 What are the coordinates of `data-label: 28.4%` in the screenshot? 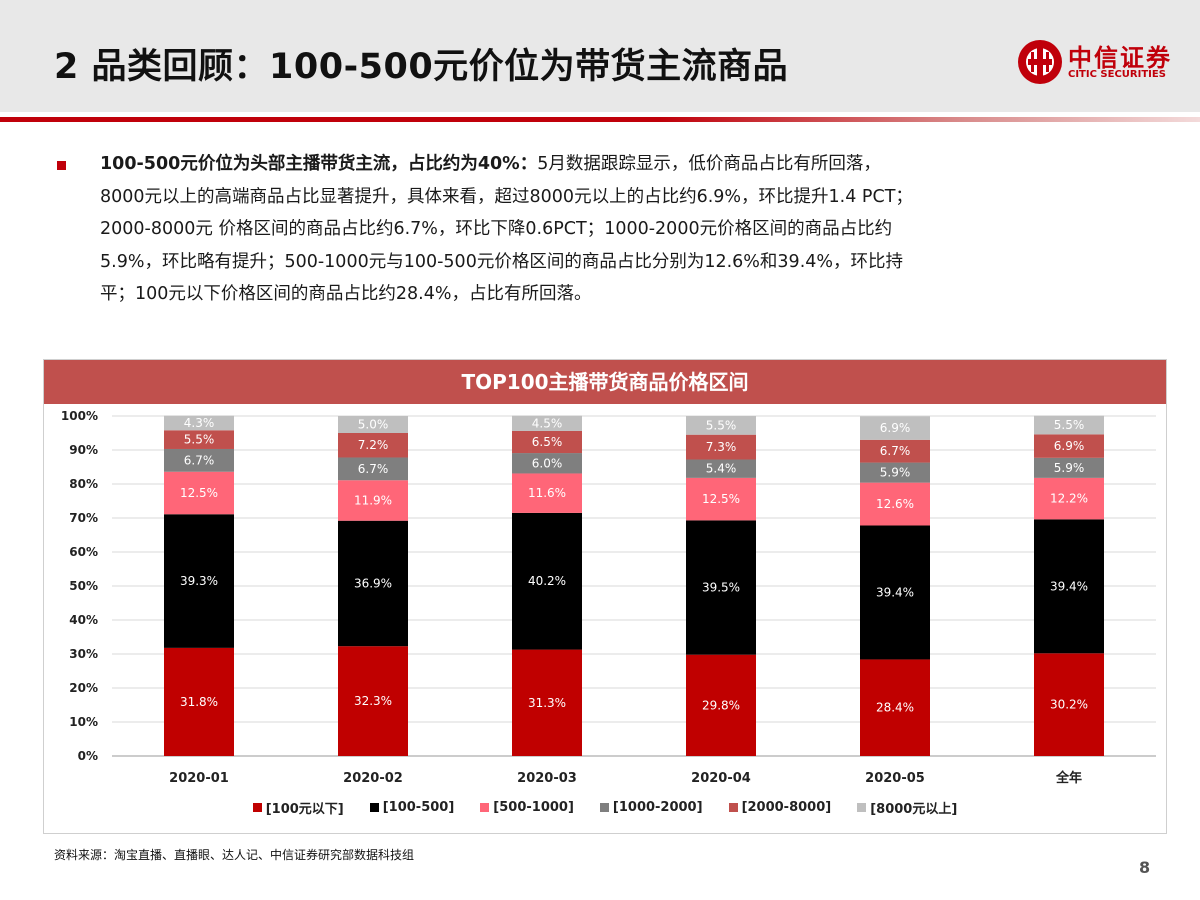 It's located at (895, 708).